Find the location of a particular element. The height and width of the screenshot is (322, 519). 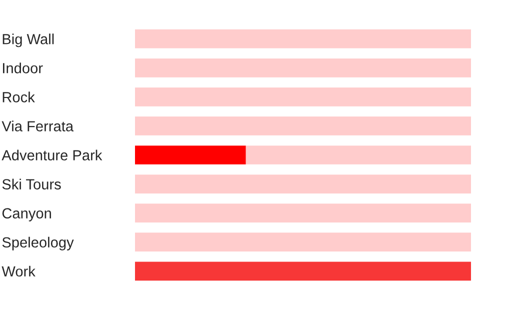

y-tick-label: Rock is located at coordinates (18, 97).